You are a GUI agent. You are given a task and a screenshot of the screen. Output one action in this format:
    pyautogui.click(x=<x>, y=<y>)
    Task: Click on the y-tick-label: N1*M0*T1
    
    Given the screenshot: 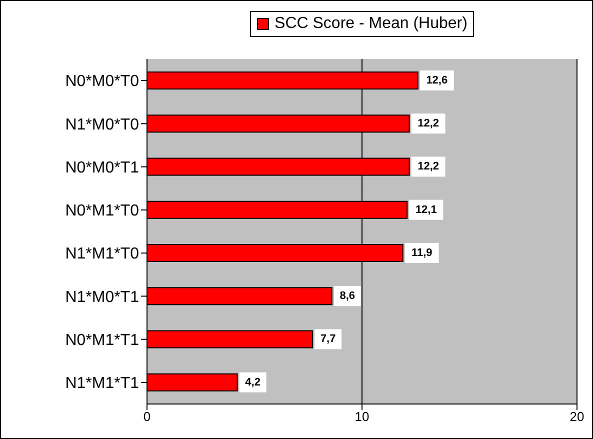 What is the action you would take?
    pyautogui.click(x=102, y=297)
    